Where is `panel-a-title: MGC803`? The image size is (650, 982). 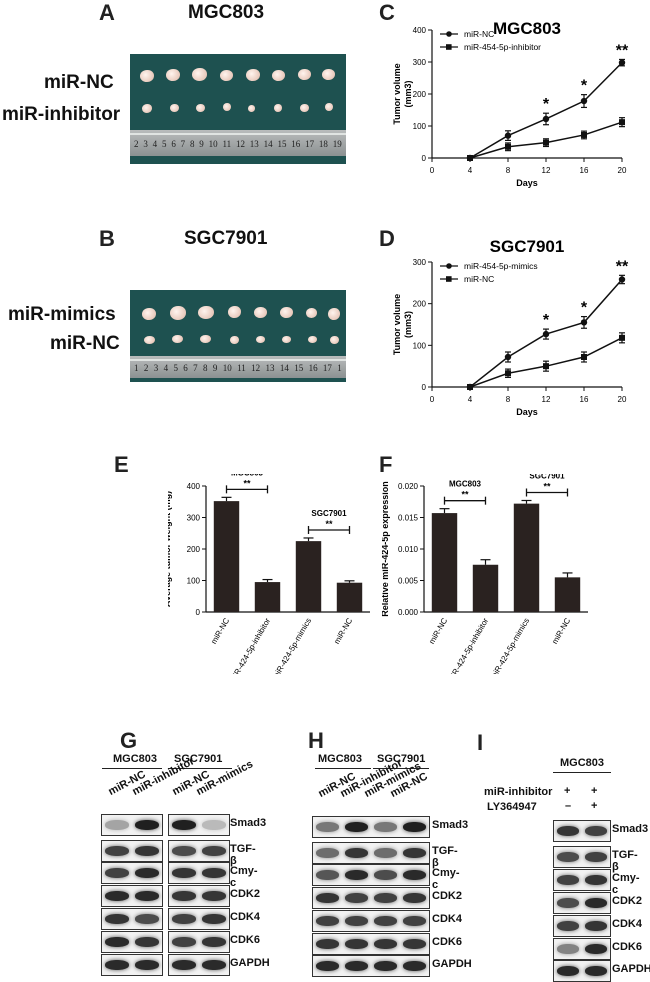 panel-a-title: MGC803 is located at coordinates (226, 12).